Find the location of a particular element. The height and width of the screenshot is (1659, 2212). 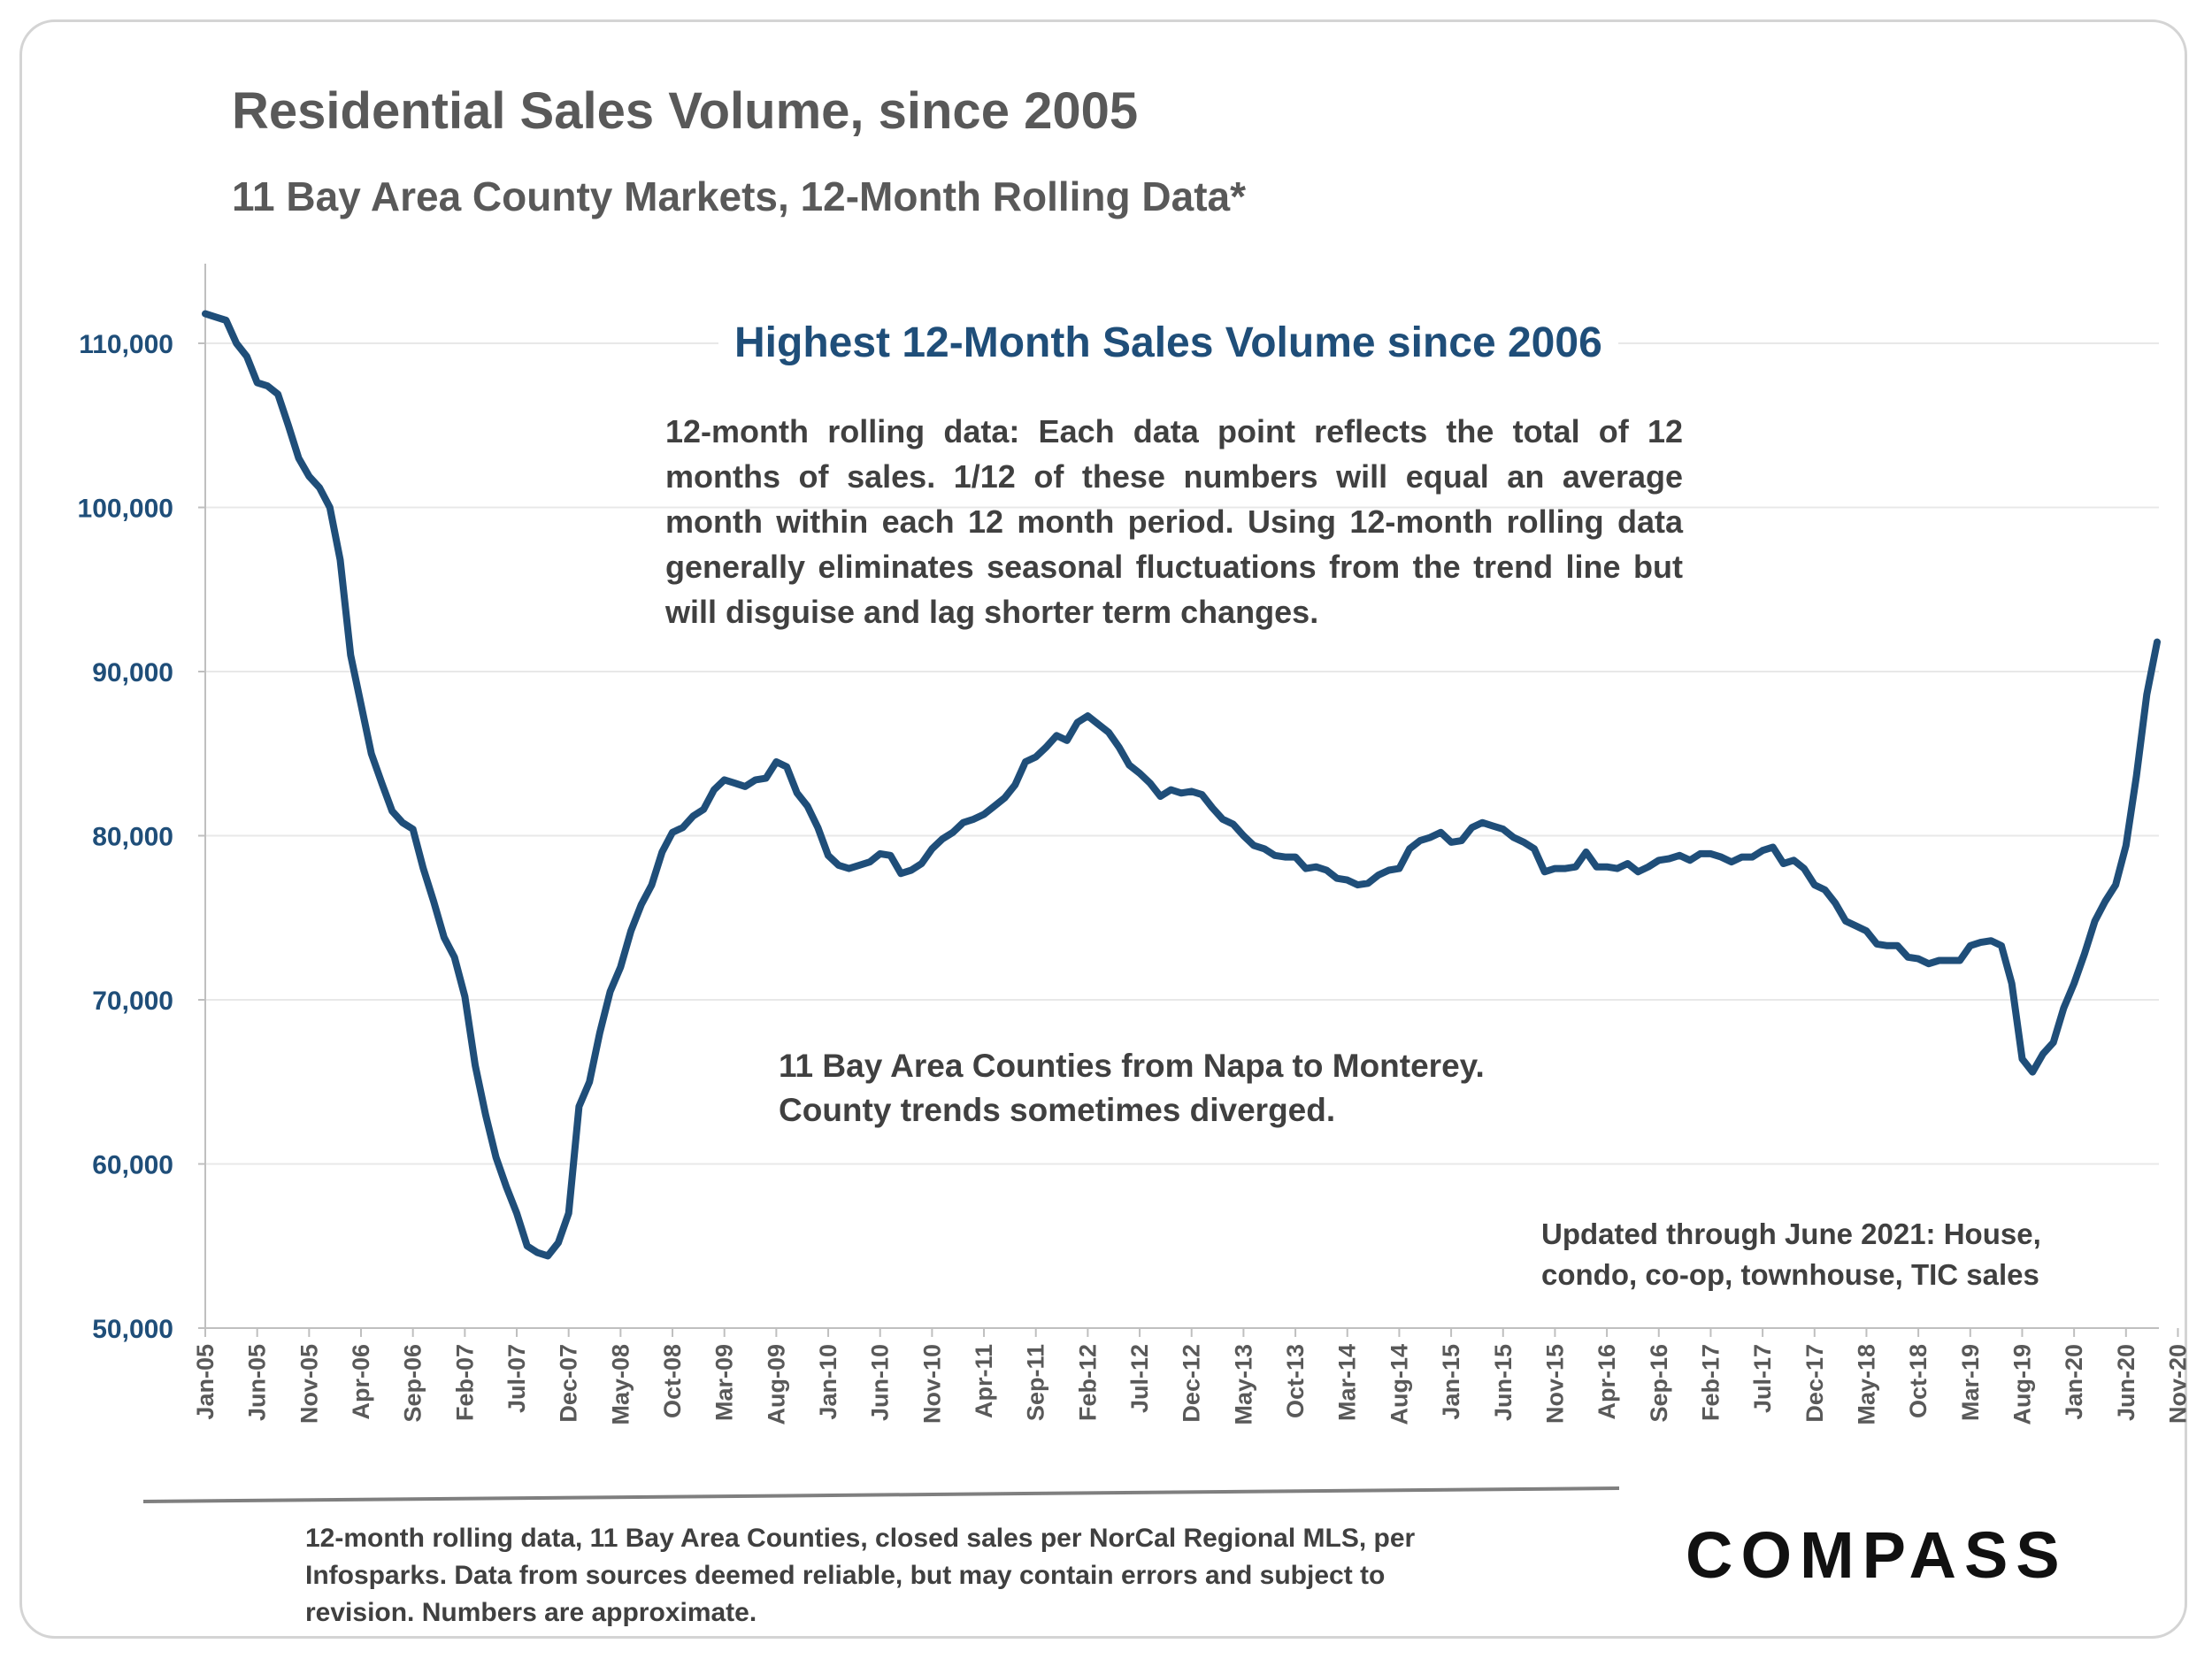

x-tick-label: Mar-14 is located at coordinates (1348, 1383).